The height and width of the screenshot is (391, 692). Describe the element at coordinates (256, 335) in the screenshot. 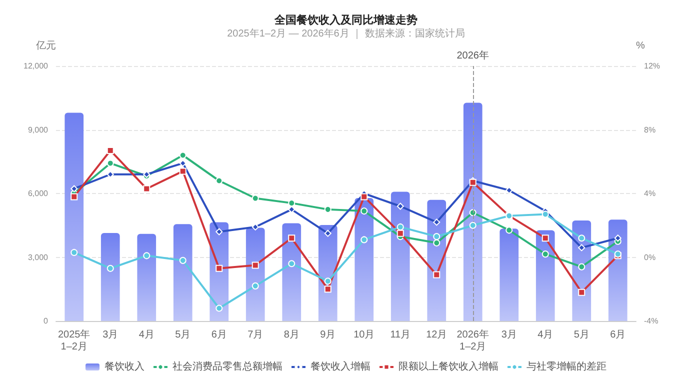

I see `x-tick-label: 7月` at that location.